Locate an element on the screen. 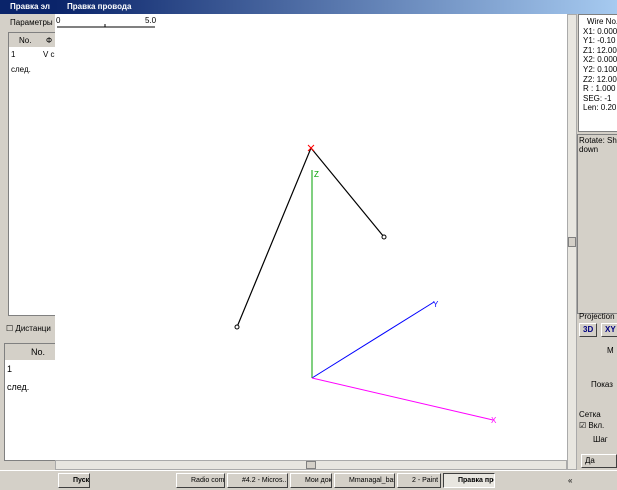 This screenshot has height=490, width=617. cell: V c is located at coordinates (49, 54).